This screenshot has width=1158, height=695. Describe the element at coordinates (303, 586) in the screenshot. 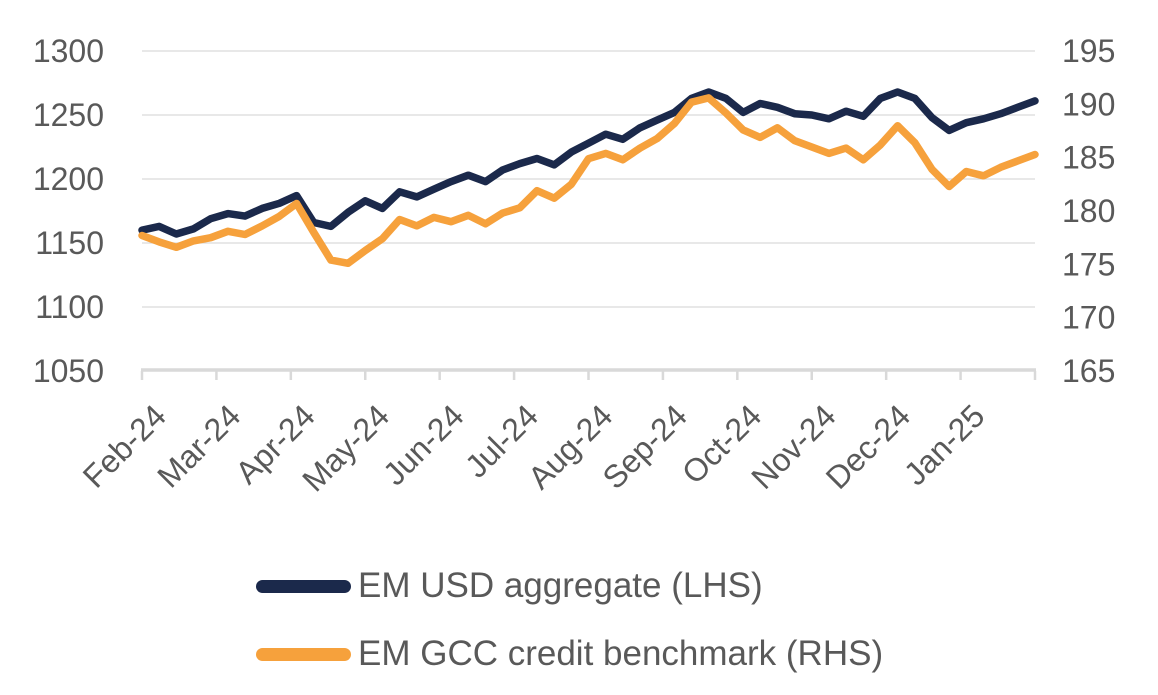

I see `legend-swatch-em-usd-aggregate` at that location.